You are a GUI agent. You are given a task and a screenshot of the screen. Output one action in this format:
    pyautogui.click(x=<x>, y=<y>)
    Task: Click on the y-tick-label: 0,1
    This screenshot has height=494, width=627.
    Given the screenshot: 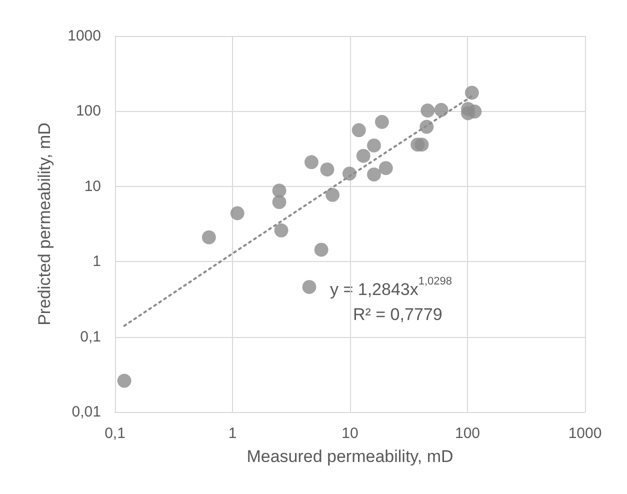 What is the action you would take?
    pyautogui.click(x=90, y=337)
    